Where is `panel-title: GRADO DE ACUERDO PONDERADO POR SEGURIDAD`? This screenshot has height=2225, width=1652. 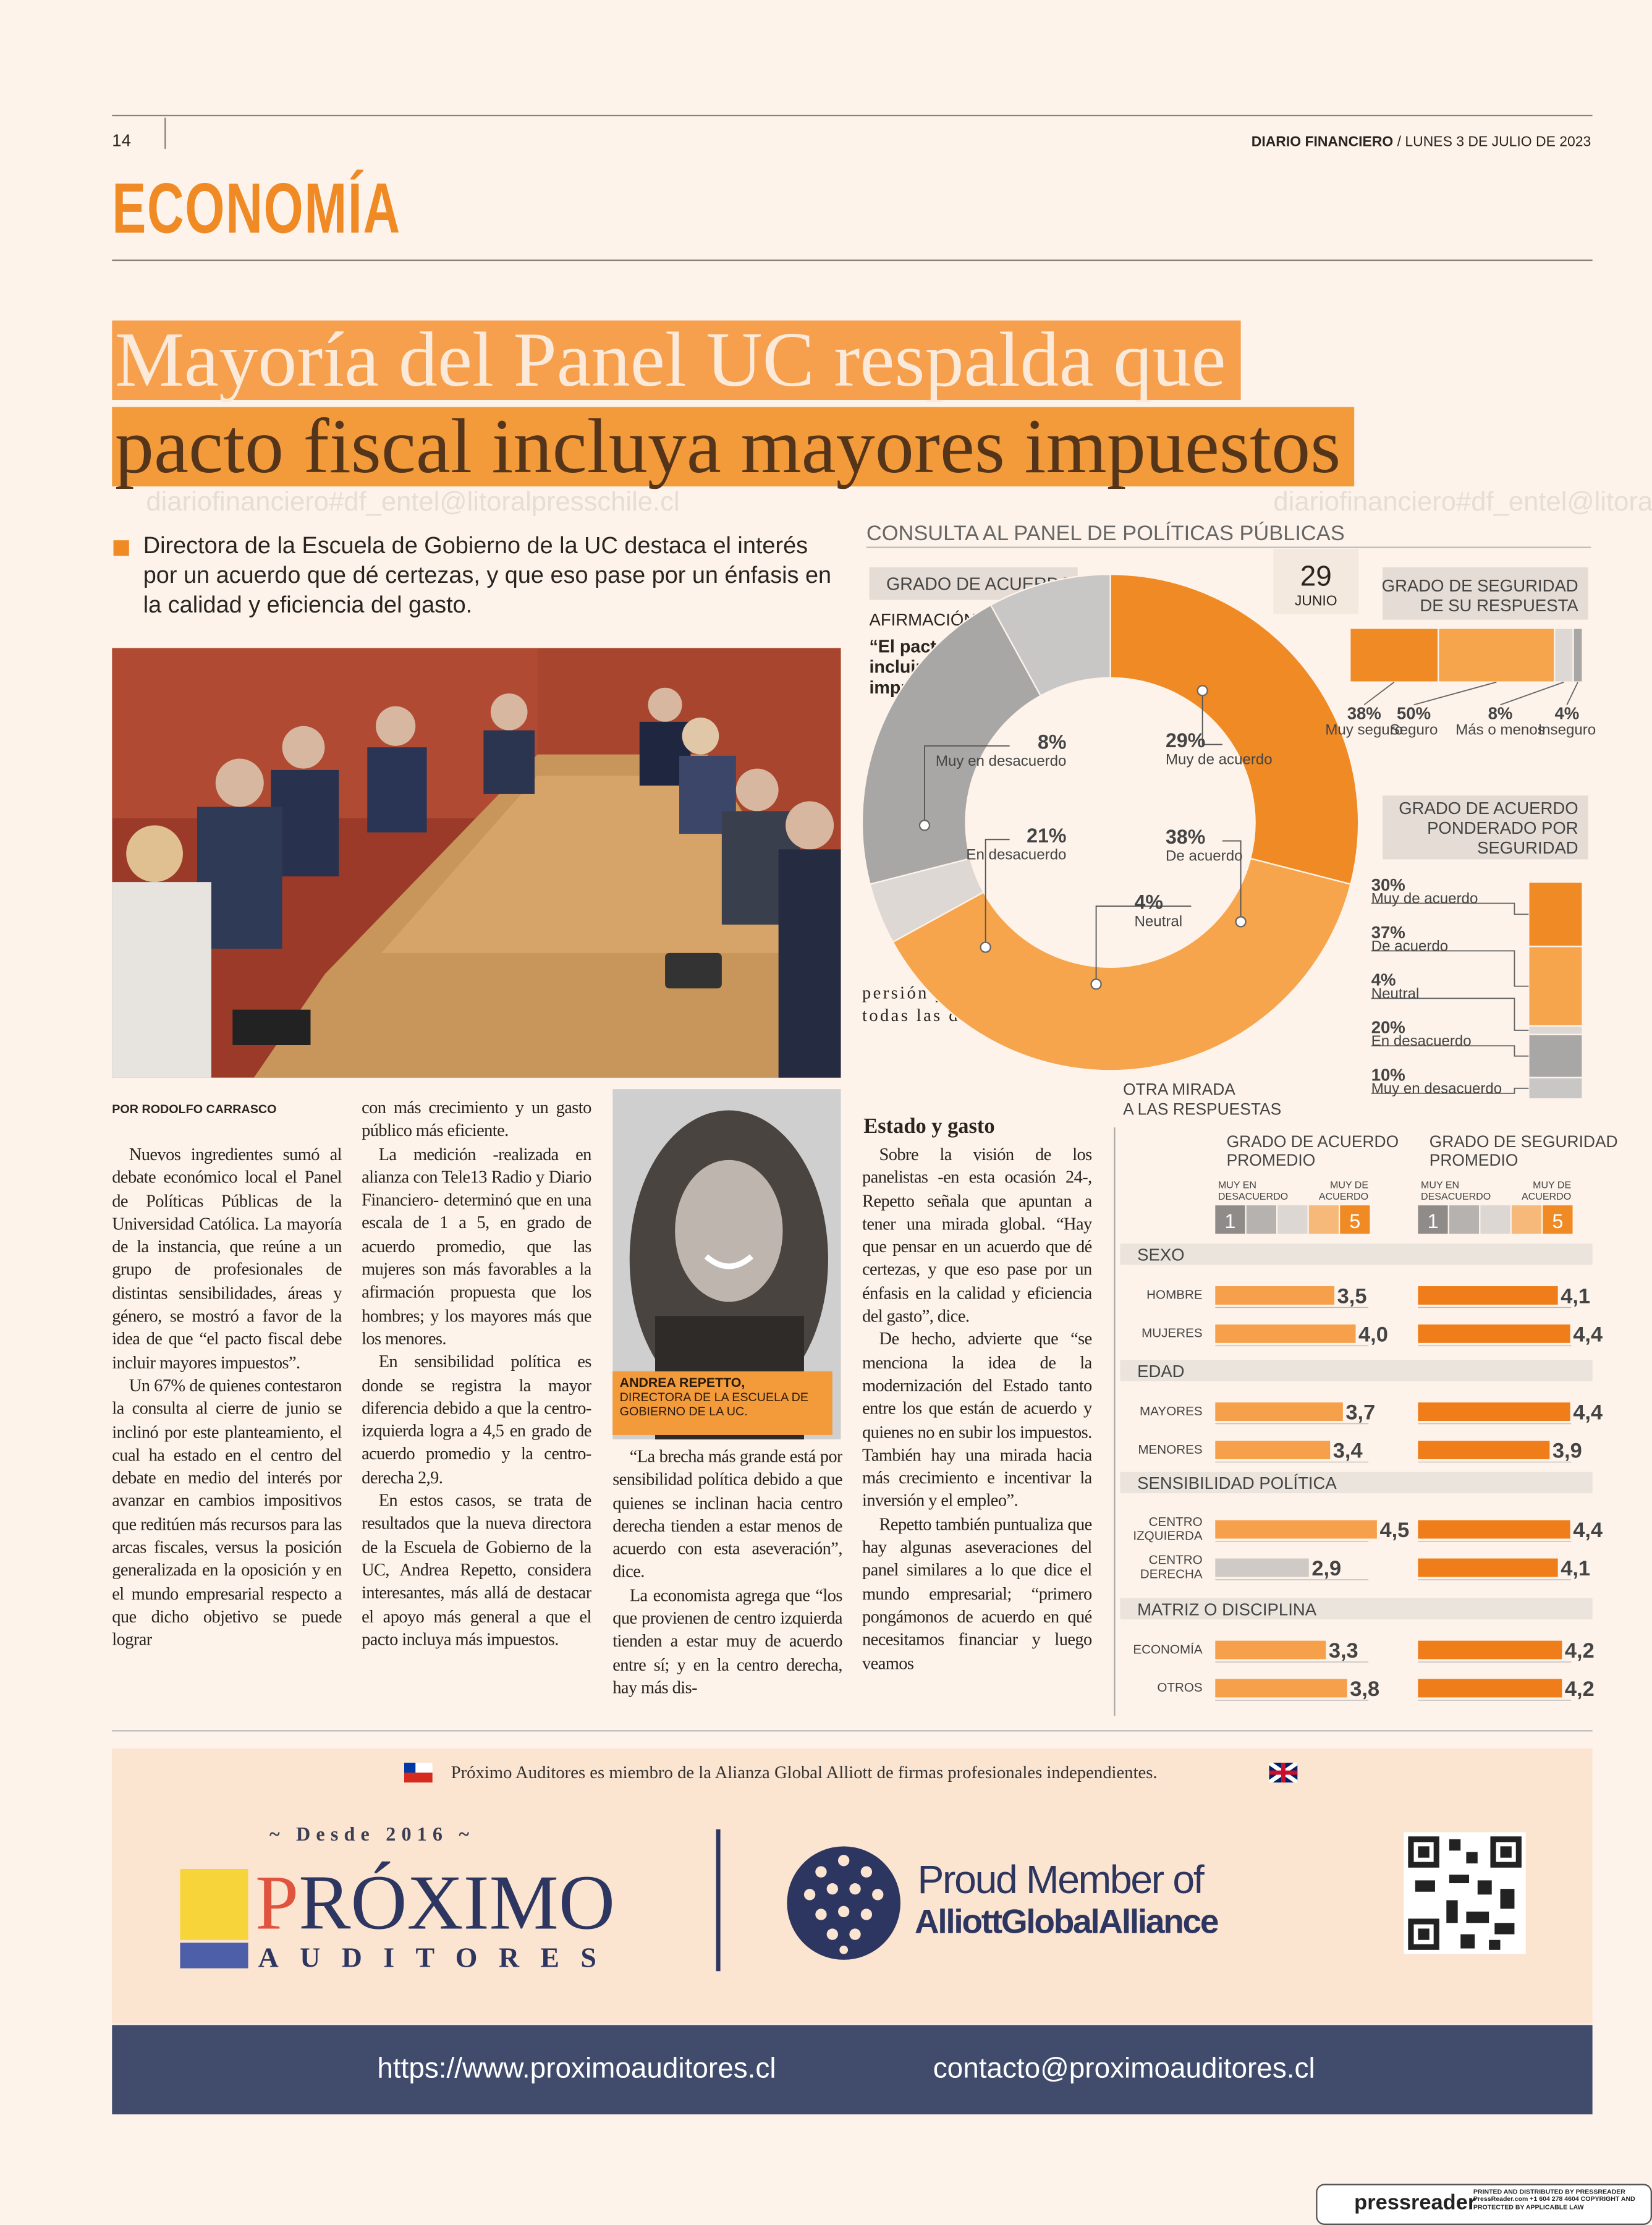
panel-title: GRADO DE ACUERDO PONDERADO POR SEGURIDAD is located at coordinates (1488, 828).